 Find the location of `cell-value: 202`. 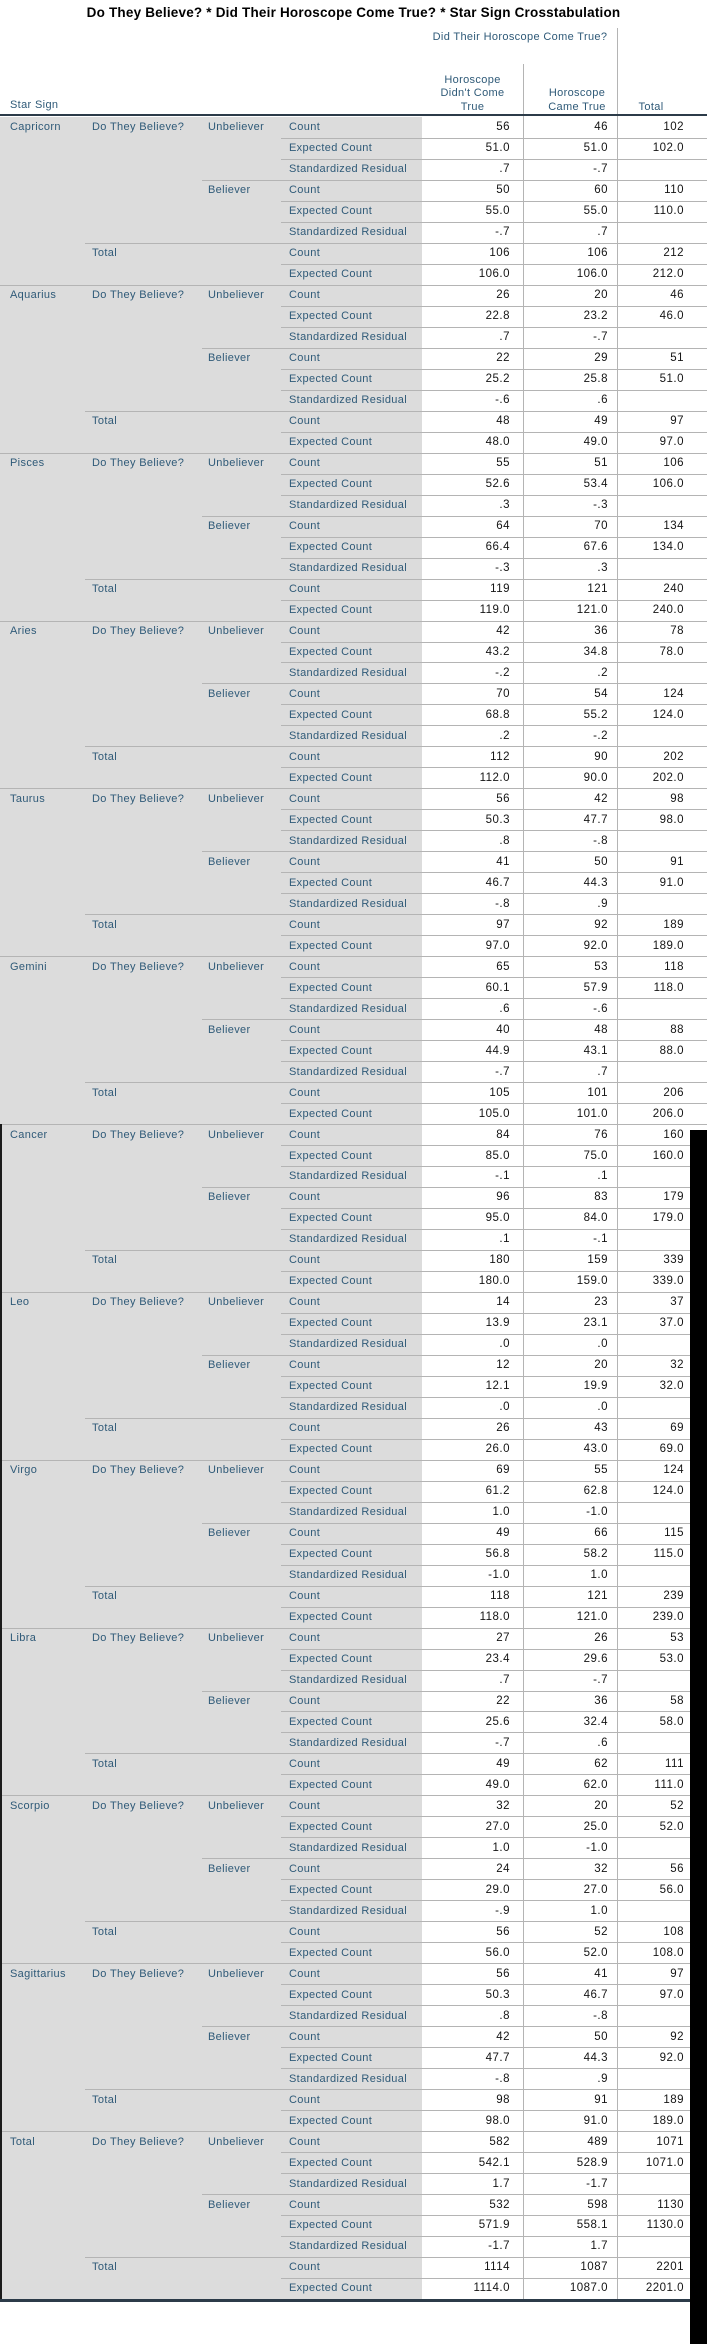

cell-value: 202 is located at coordinates (673, 756).